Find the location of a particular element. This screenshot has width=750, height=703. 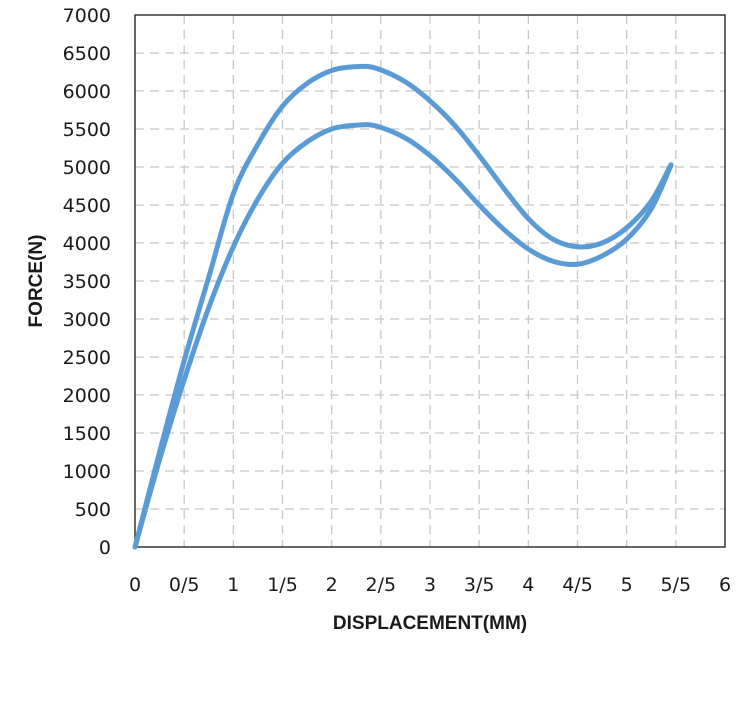

y-tick-label: 4500 is located at coordinates (87, 206).